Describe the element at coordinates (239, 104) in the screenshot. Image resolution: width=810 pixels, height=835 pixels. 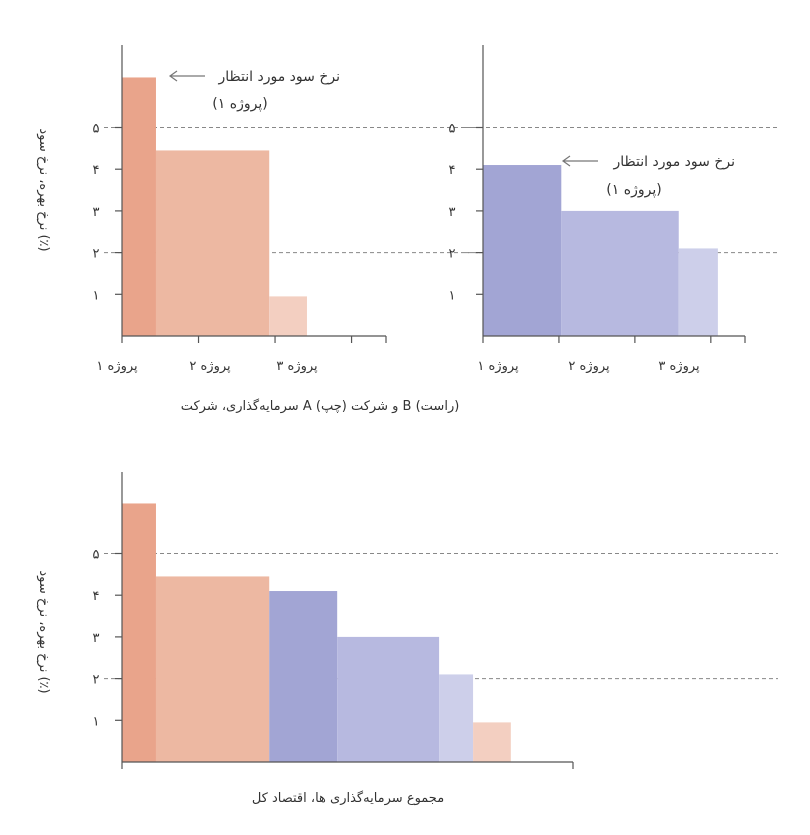
I see `annotation-a-line2: (پروژه ۱)` at that location.